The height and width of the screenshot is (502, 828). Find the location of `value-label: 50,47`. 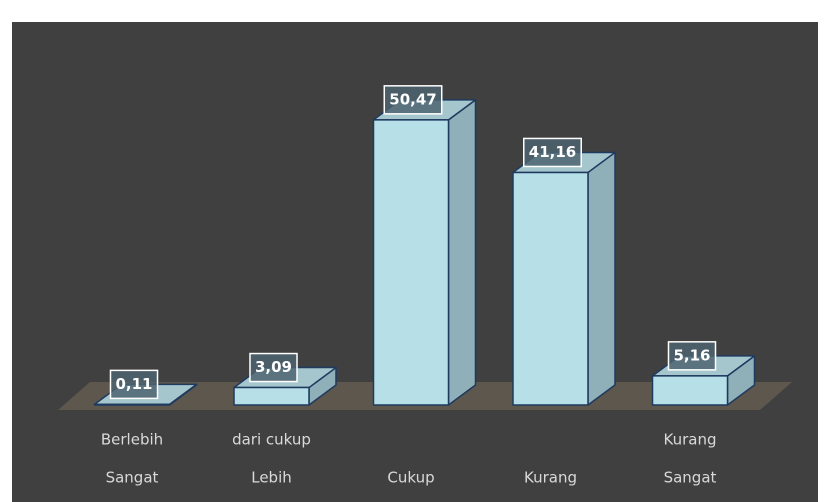

value-label: 50,47 is located at coordinates (412, 99).